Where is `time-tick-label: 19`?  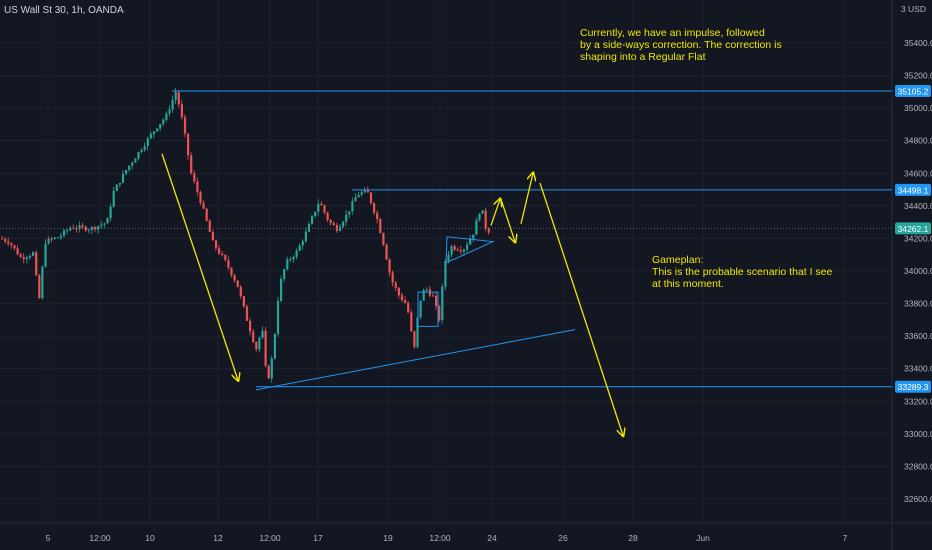
time-tick-label: 19 is located at coordinates (388, 538).